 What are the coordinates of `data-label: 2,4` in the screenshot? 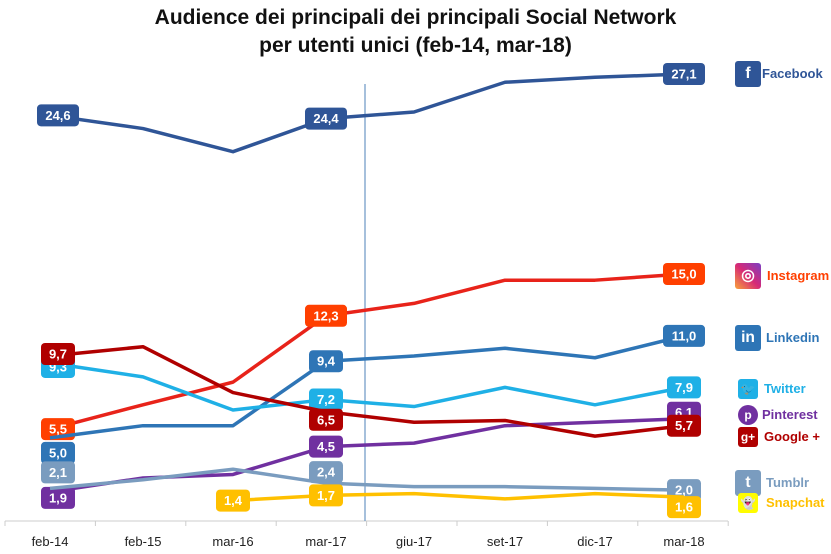 It's located at (326, 472).